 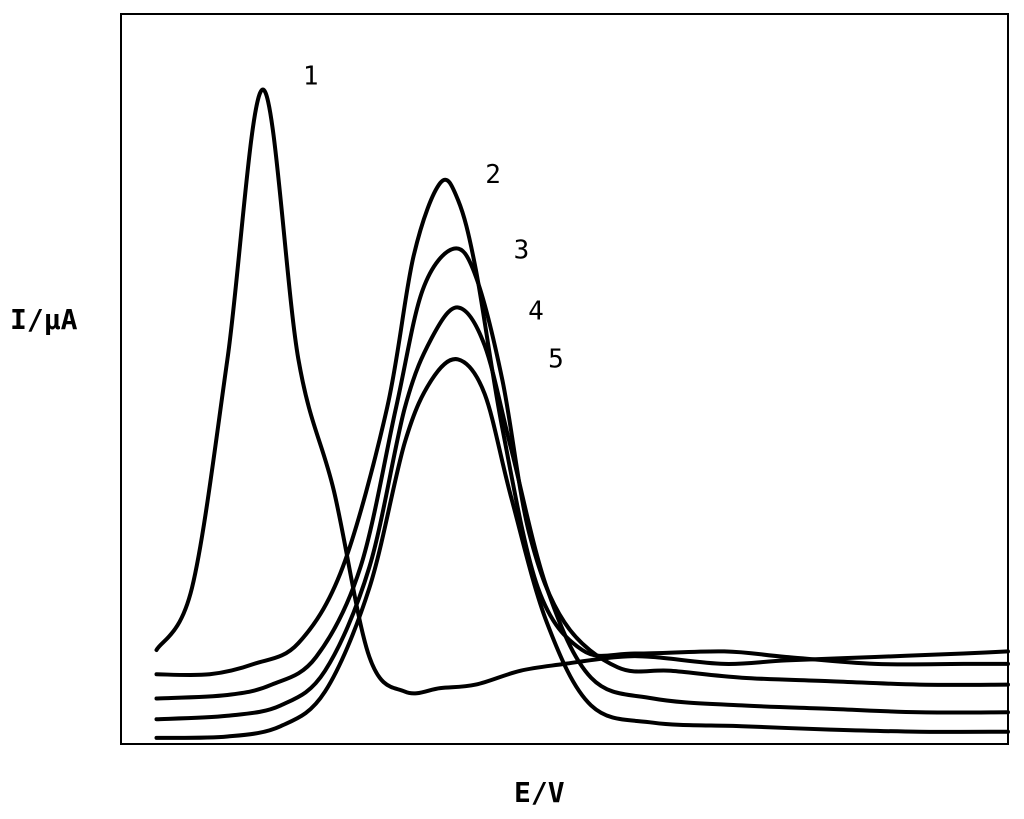 I want to click on curve-label-4: 4, so click(x=536, y=312).